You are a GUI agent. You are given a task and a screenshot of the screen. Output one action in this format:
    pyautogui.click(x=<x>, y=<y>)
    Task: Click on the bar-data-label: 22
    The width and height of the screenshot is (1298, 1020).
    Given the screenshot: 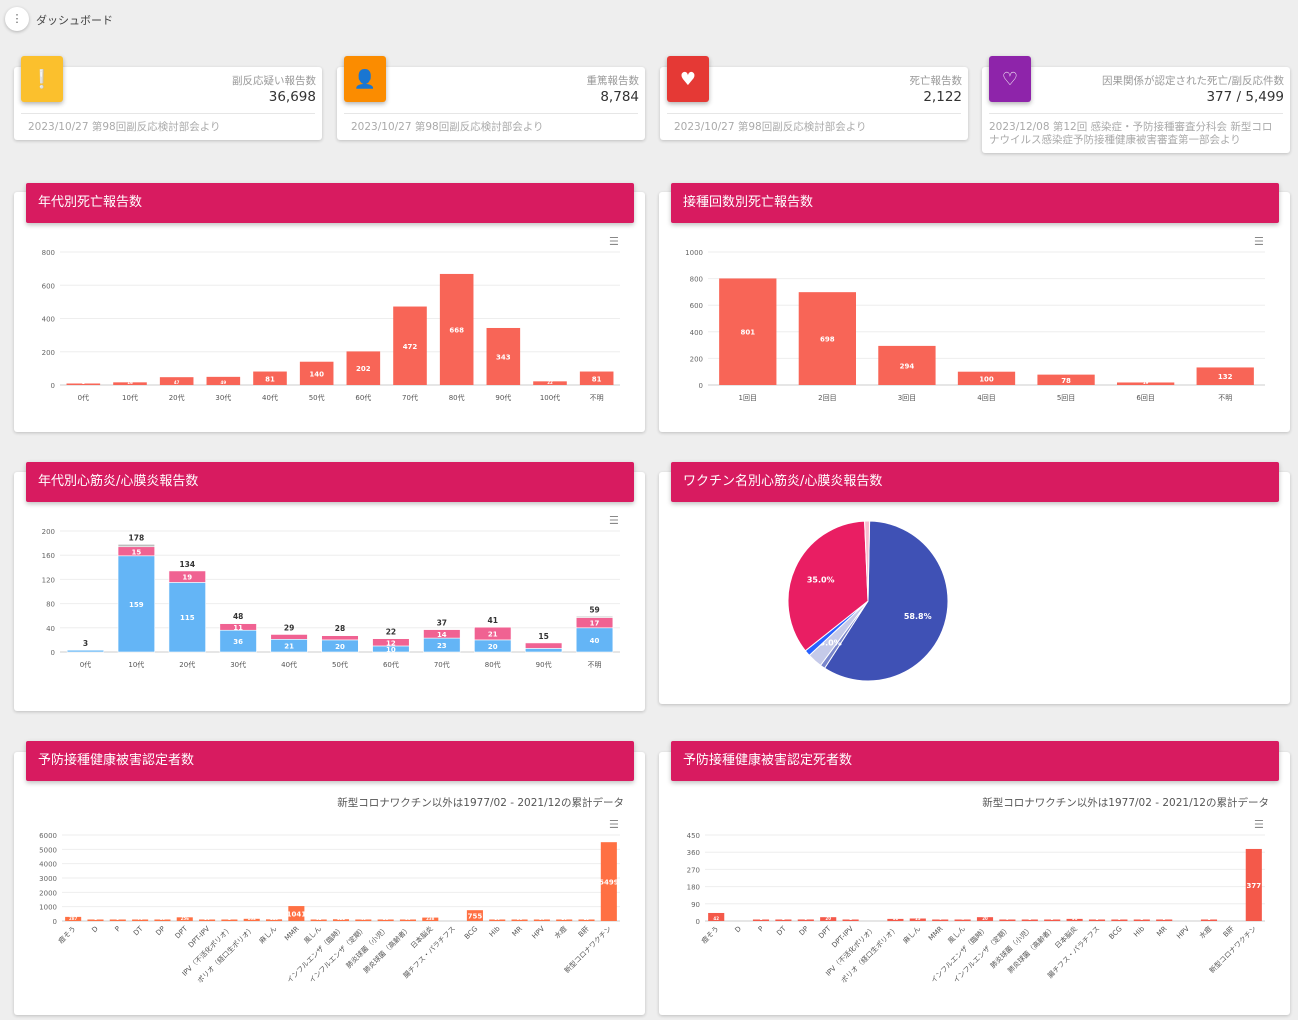 What is the action you would take?
    pyautogui.click(x=550, y=382)
    